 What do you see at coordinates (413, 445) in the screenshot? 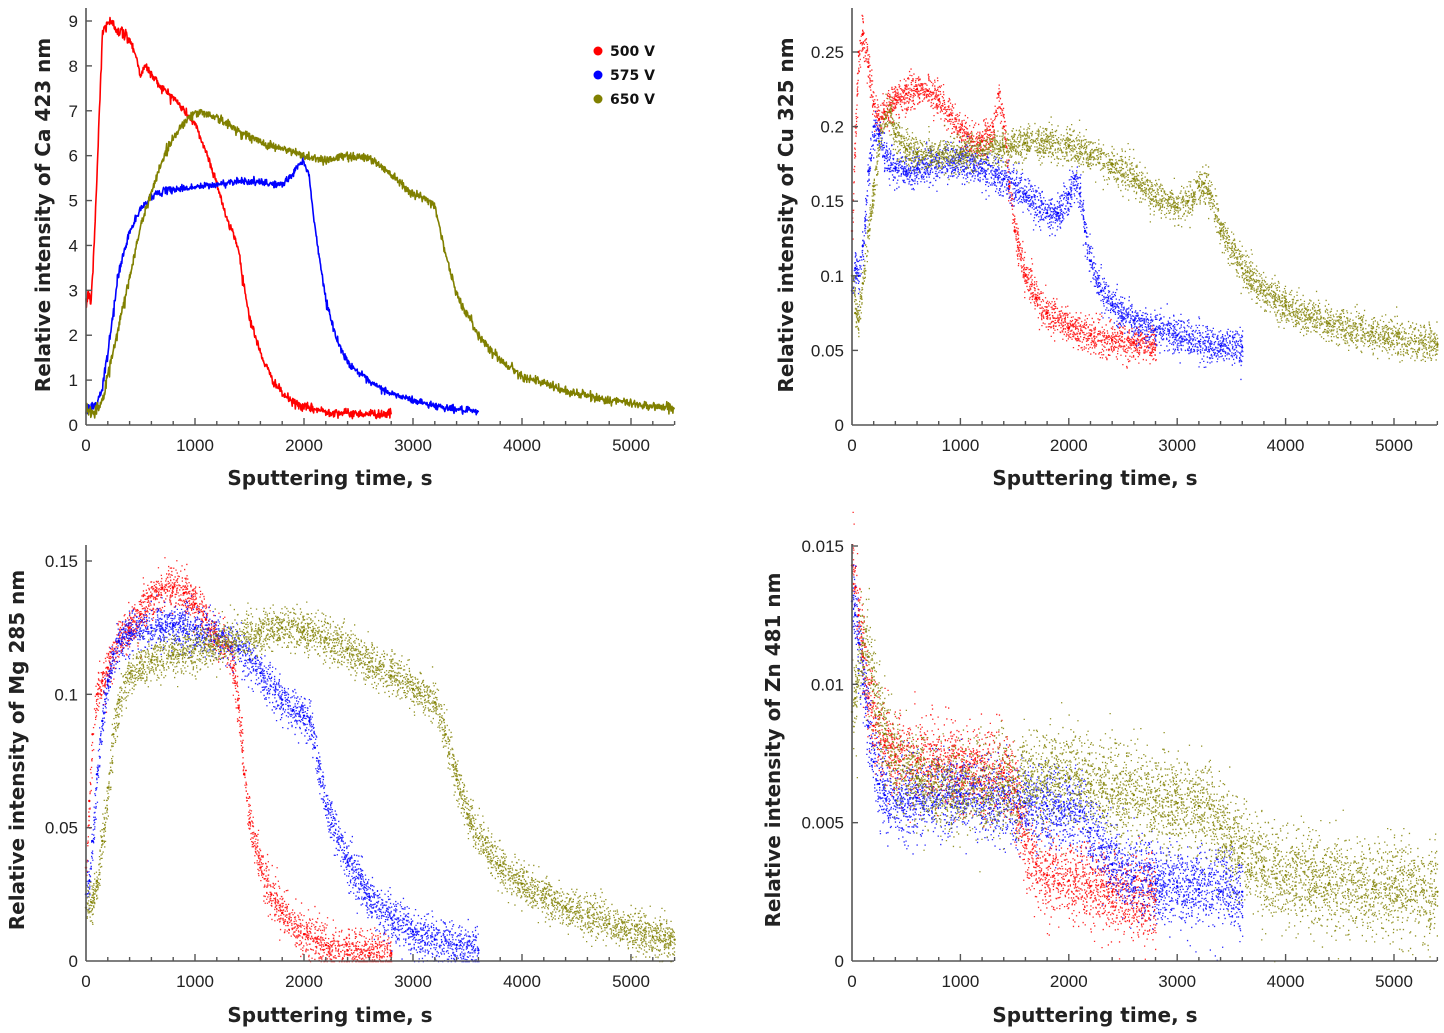
I see `ca-x-tick-label: 3000` at bounding box center [413, 445].